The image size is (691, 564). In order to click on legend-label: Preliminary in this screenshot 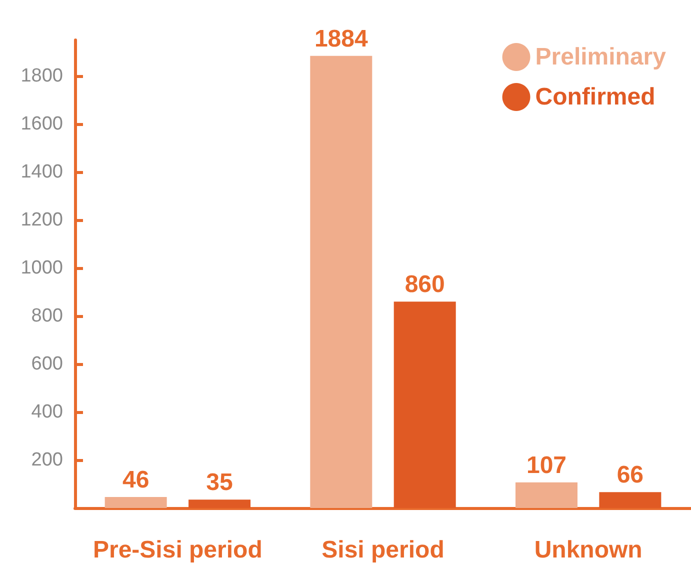, I will do `click(601, 57)`.